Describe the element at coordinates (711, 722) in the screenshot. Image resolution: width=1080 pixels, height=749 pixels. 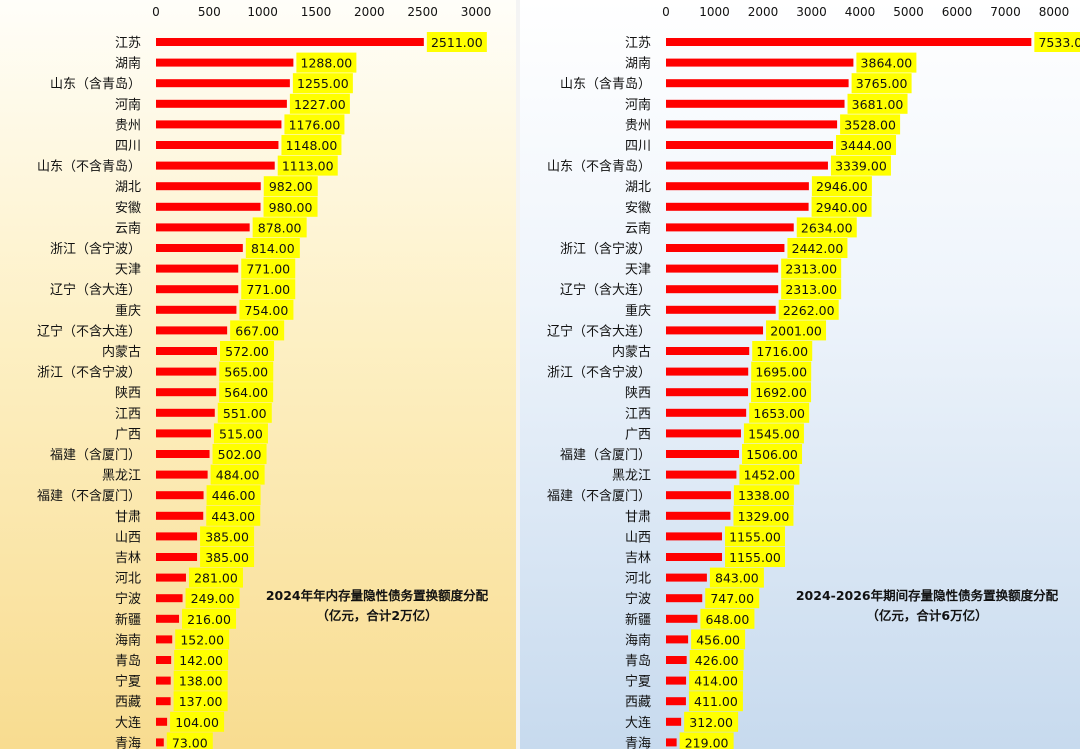
I see `data-label: 312.00` at that location.